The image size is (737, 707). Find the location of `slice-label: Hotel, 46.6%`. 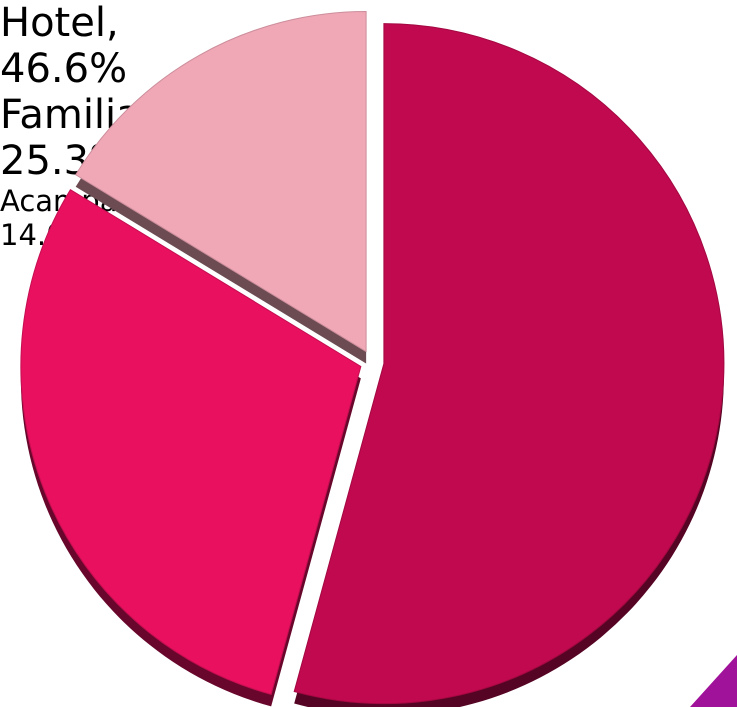

slice-label: Hotel, 46.6% is located at coordinates (368, 46).